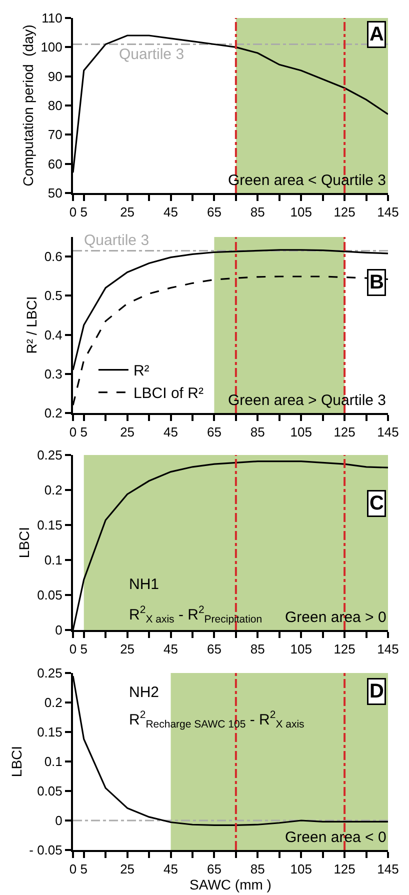 The image size is (409, 895). I want to click on y-tick-label: 0.5, so click(53, 296).